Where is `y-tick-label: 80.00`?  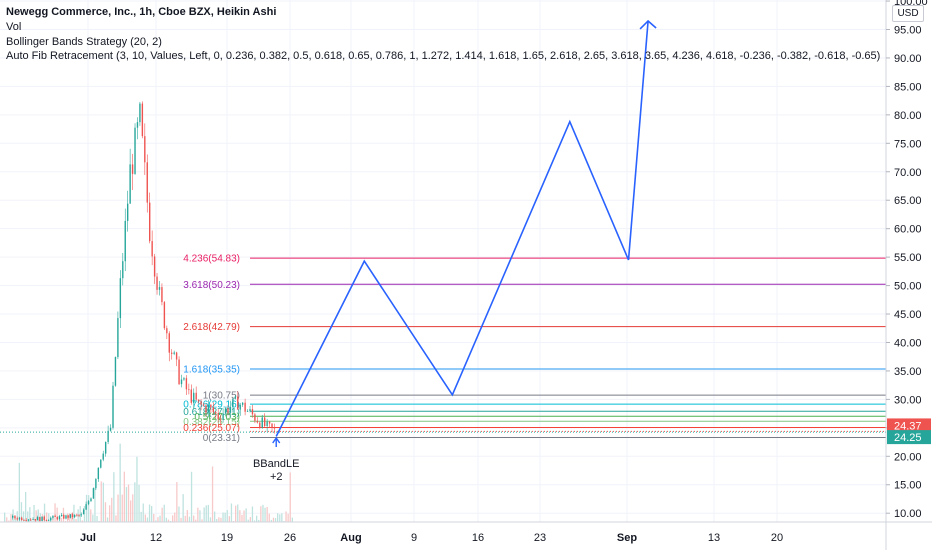
y-tick-label: 80.00 is located at coordinates (908, 116).